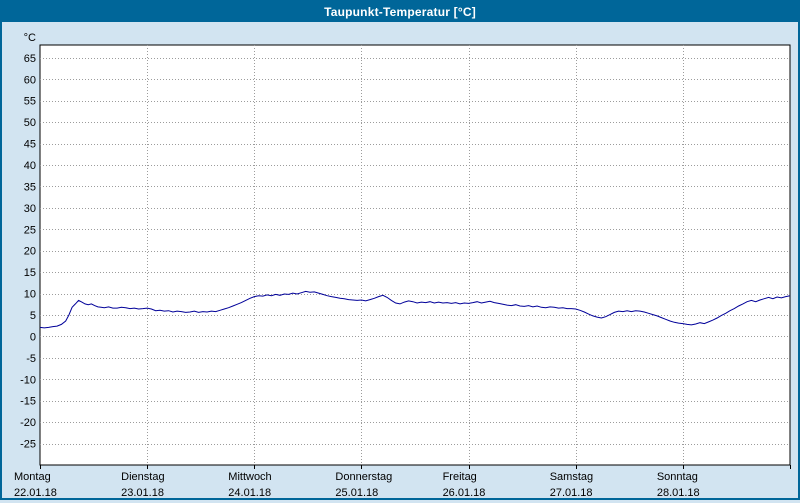  I want to click on x-tick-day-label: Mittwoch, so click(249, 477).